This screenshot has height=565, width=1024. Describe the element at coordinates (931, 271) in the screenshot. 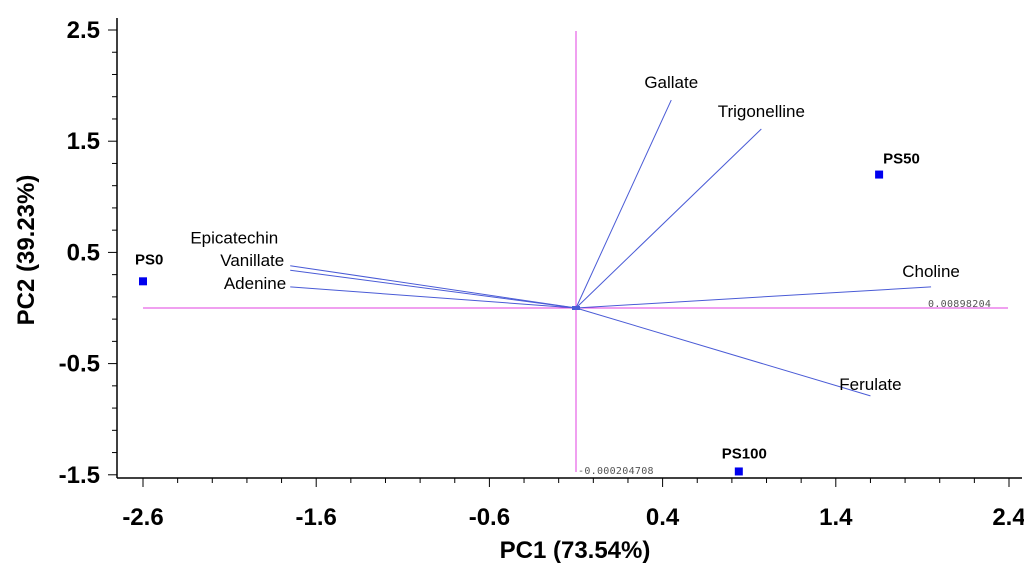

I see `loading-label-choline: Choline` at that location.